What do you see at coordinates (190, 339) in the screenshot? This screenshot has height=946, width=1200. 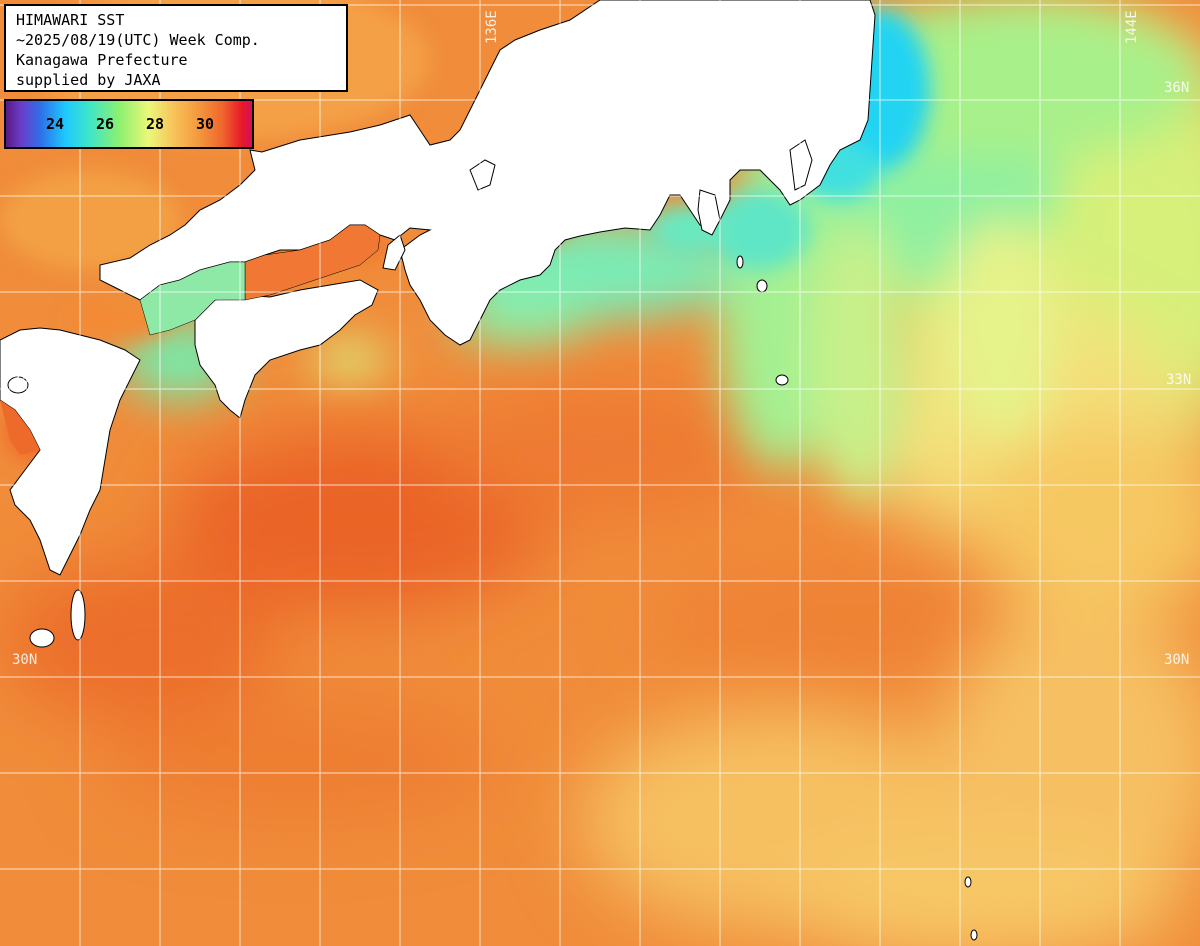 I see `inland-sea` at bounding box center [190, 339].